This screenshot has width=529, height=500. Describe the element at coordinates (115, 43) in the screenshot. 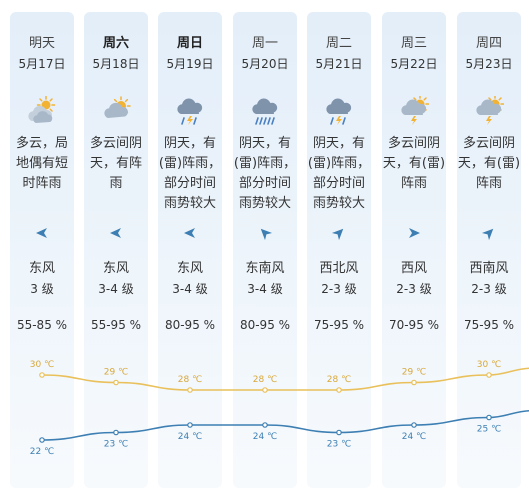

I see `day-name: 周六` at that location.